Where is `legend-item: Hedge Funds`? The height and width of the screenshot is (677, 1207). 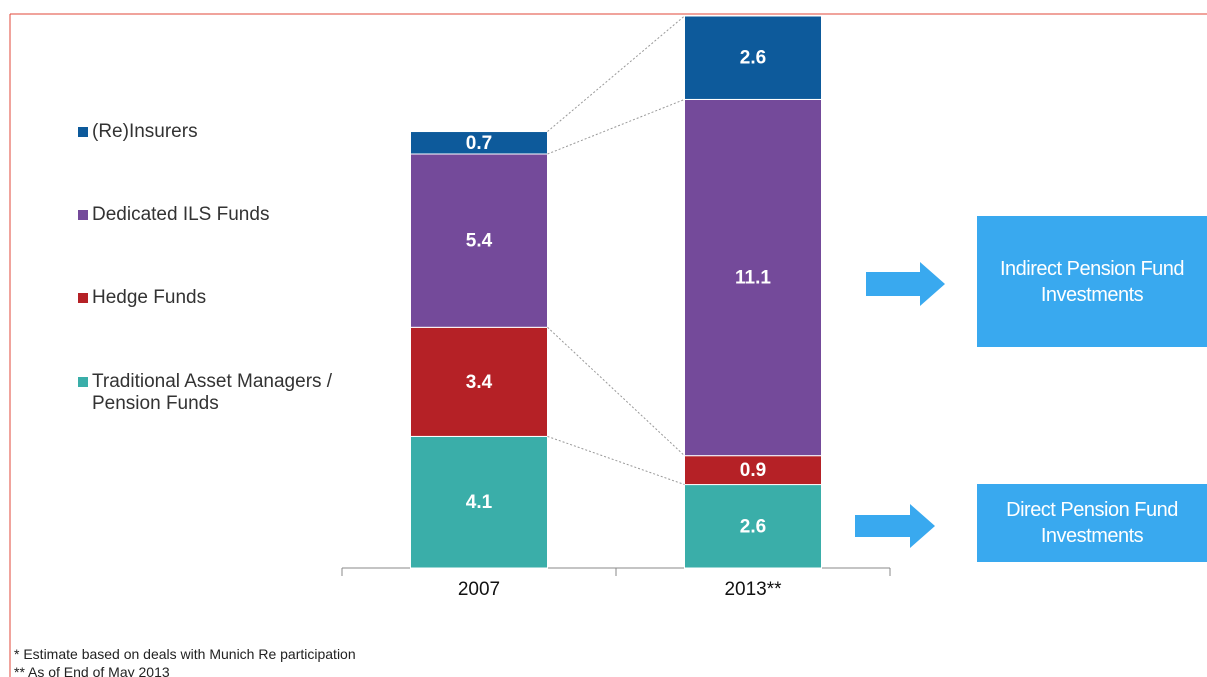
legend-item: Hedge Funds is located at coordinates (208, 298).